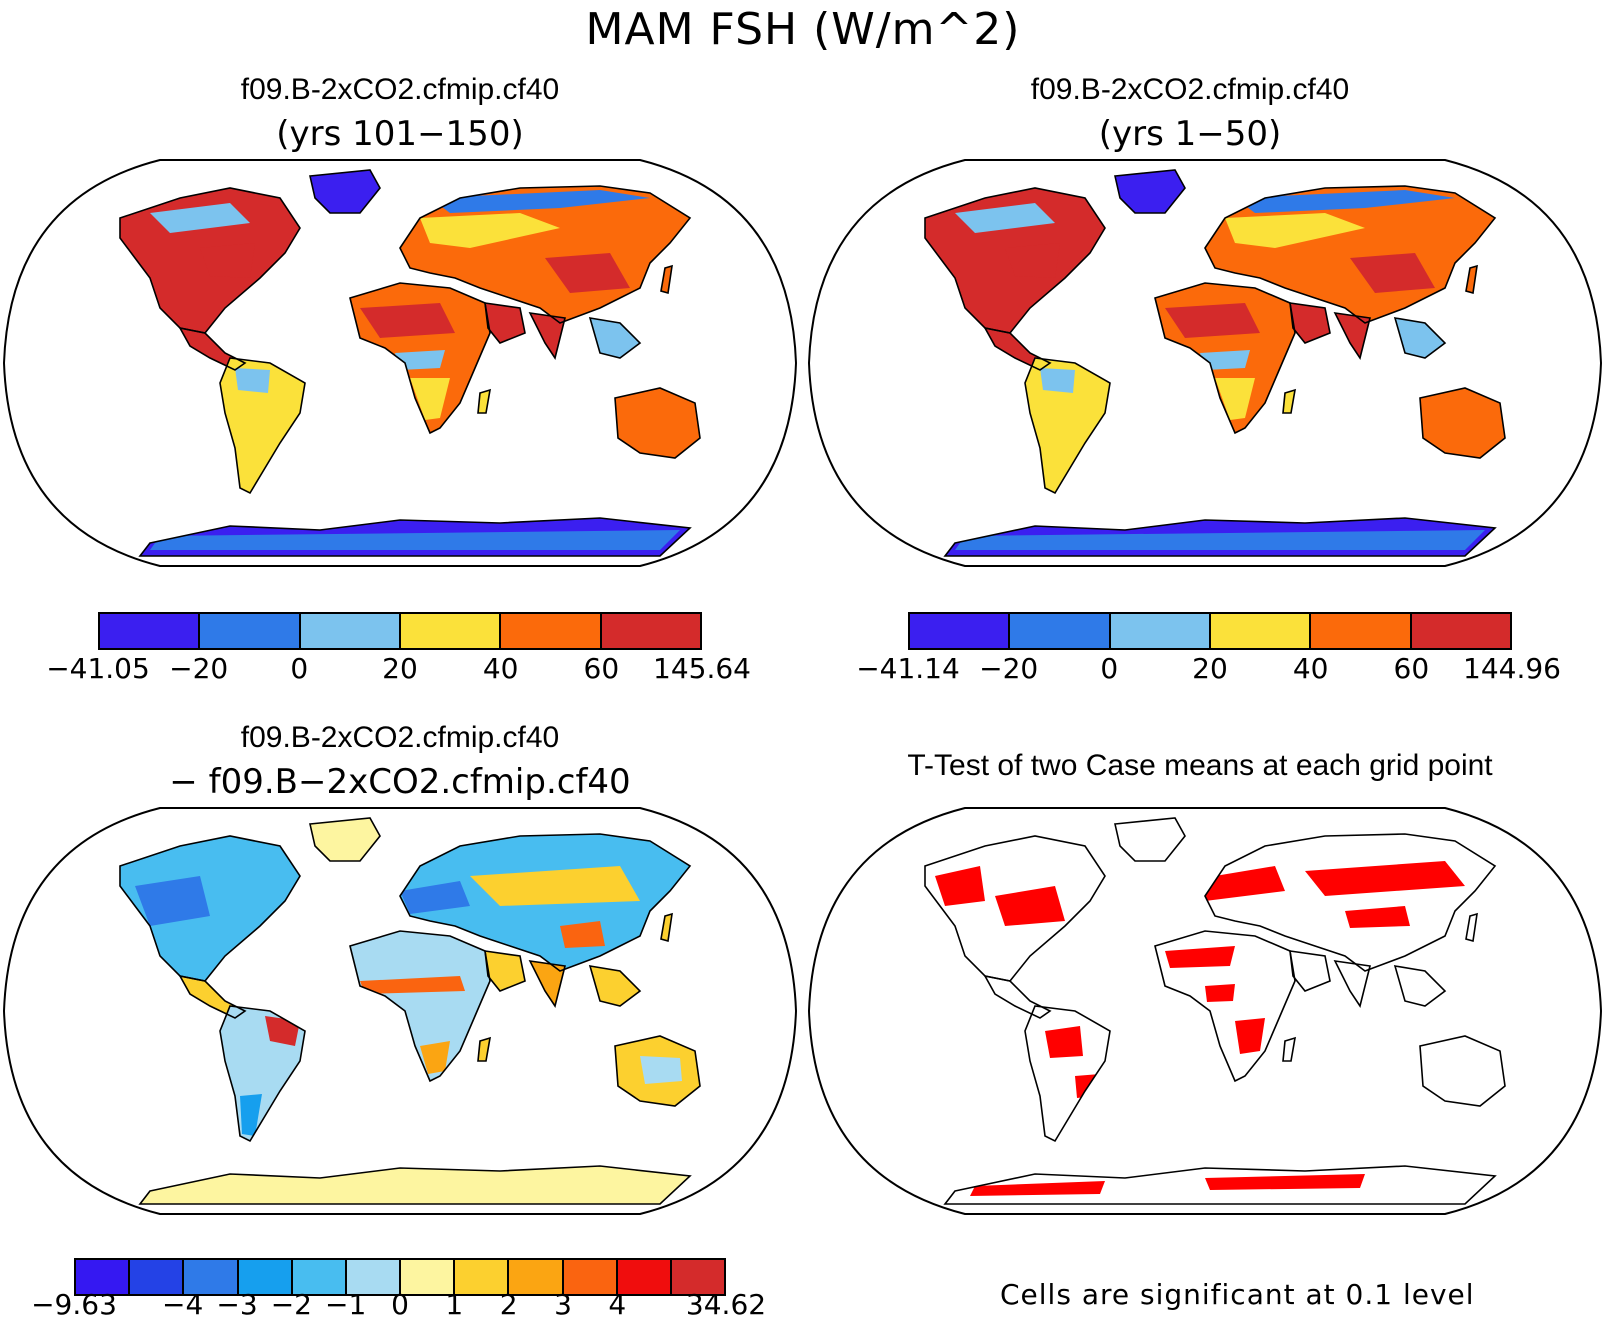 This screenshot has height=1327, width=1606. Describe the element at coordinates (1310, 323) in the screenshot. I see `coastline-arabia` at that location.